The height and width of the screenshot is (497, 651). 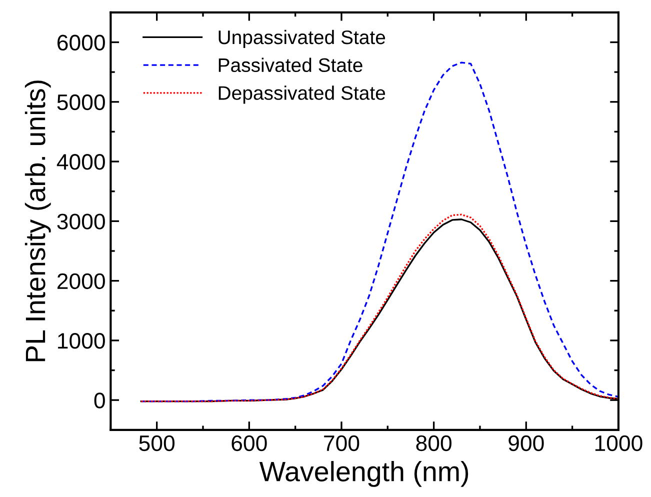 What do you see at coordinates (290, 65) in the screenshot?
I see `legend-label: Passivated State` at bounding box center [290, 65].